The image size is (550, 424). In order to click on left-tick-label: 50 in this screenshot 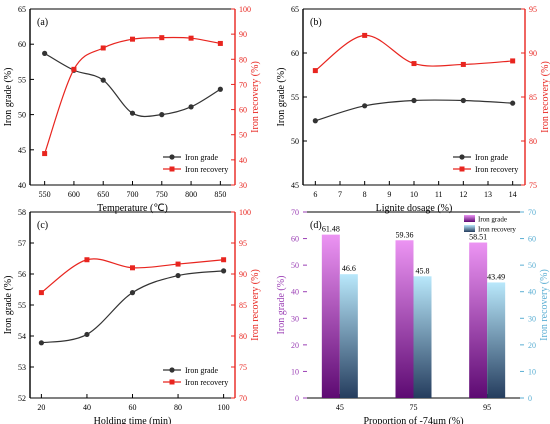, I will do `click(22, 115)`.